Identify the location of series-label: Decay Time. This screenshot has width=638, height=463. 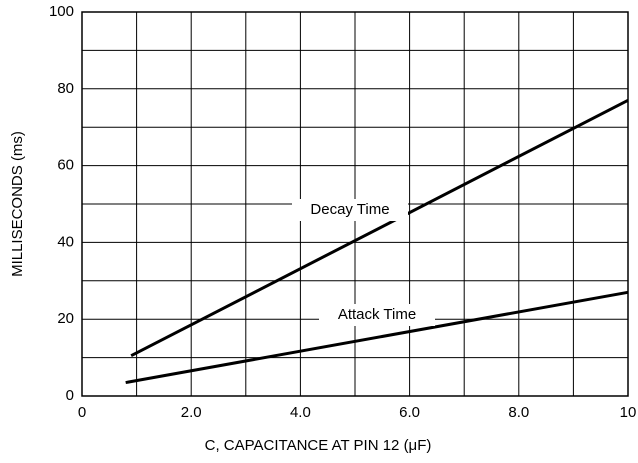
(349, 209).